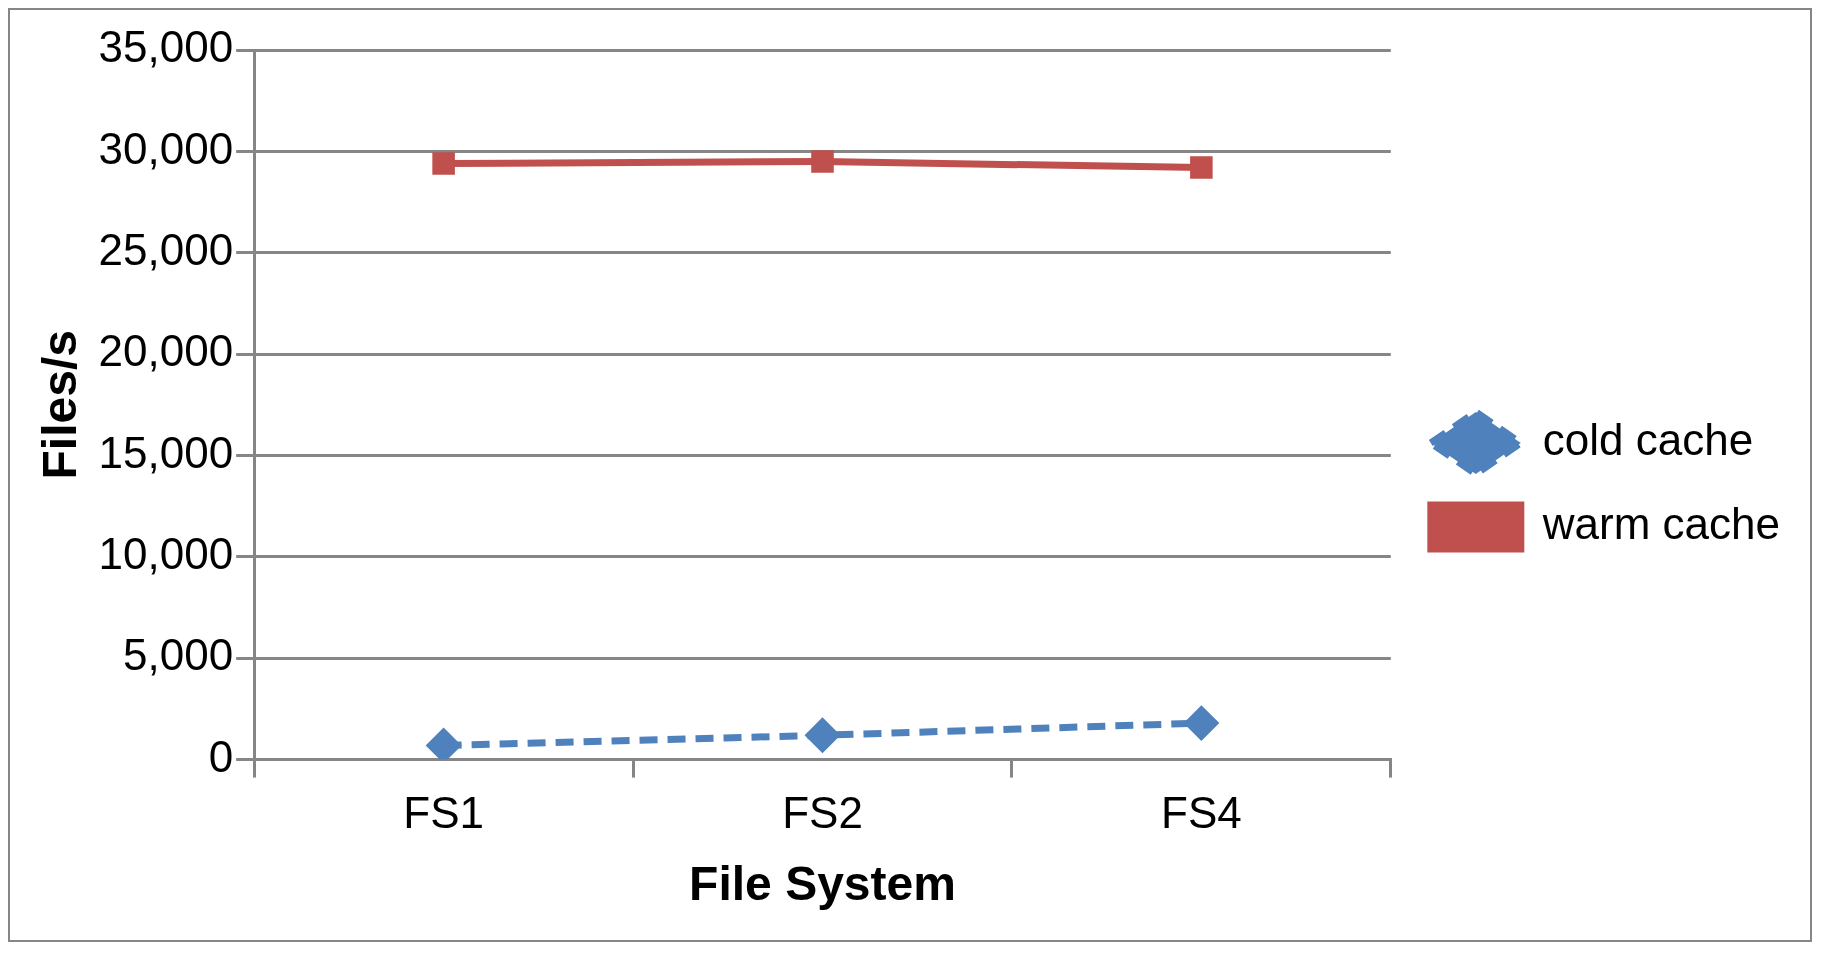 The image size is (1844, 966). Describe the element at coordinates (443, 813) in the screenshot. I see `x-tick-label: FS1` at that location.